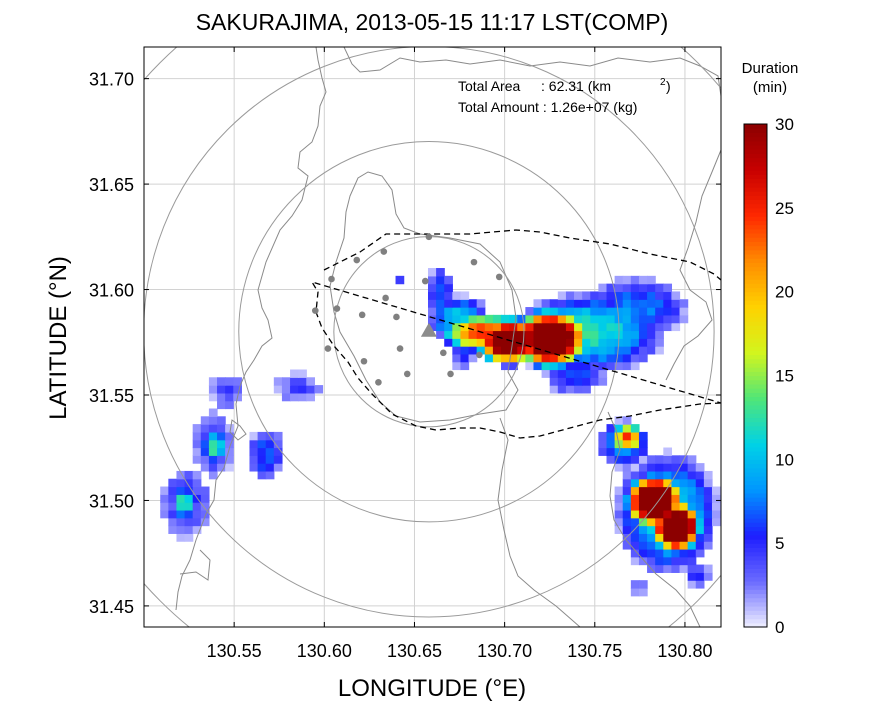  Describe the element at coordinates (58, 338) in the screenshot. I see `y-axis-label: LATITUDE (°N)` at that location.